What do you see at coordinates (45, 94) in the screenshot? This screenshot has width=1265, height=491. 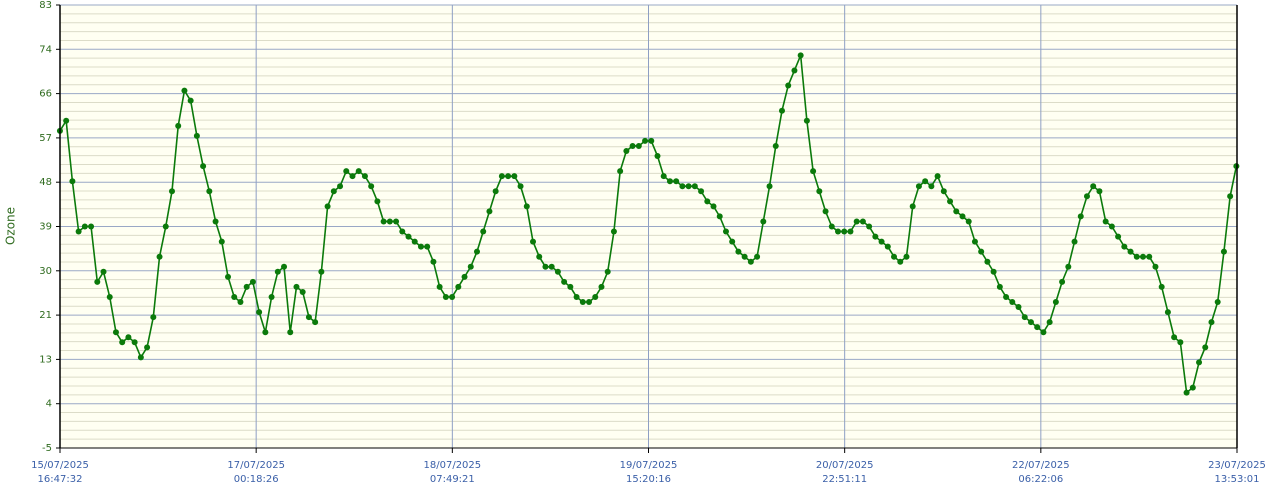 I see `y-tick-label: 66` at bounding box center [45, 94].